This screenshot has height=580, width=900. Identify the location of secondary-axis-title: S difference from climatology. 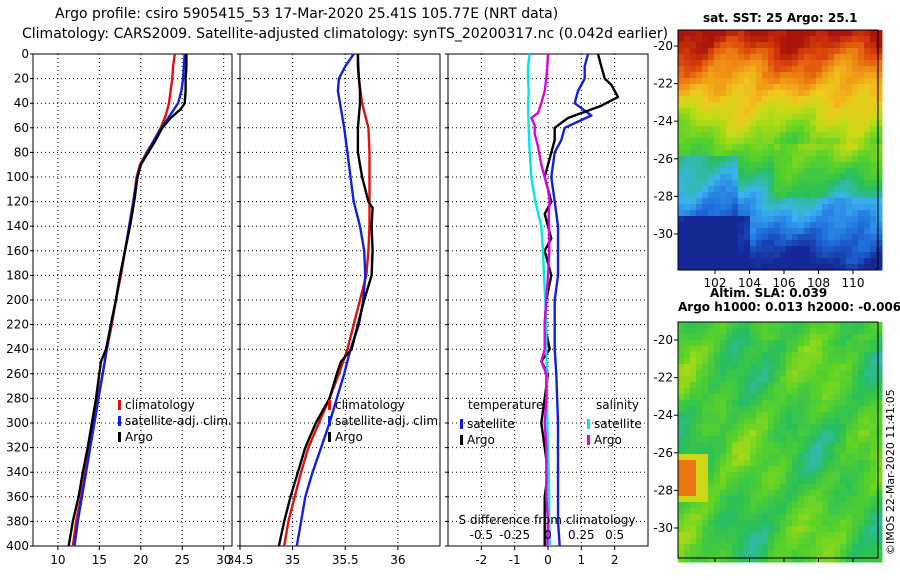
(547, 520).